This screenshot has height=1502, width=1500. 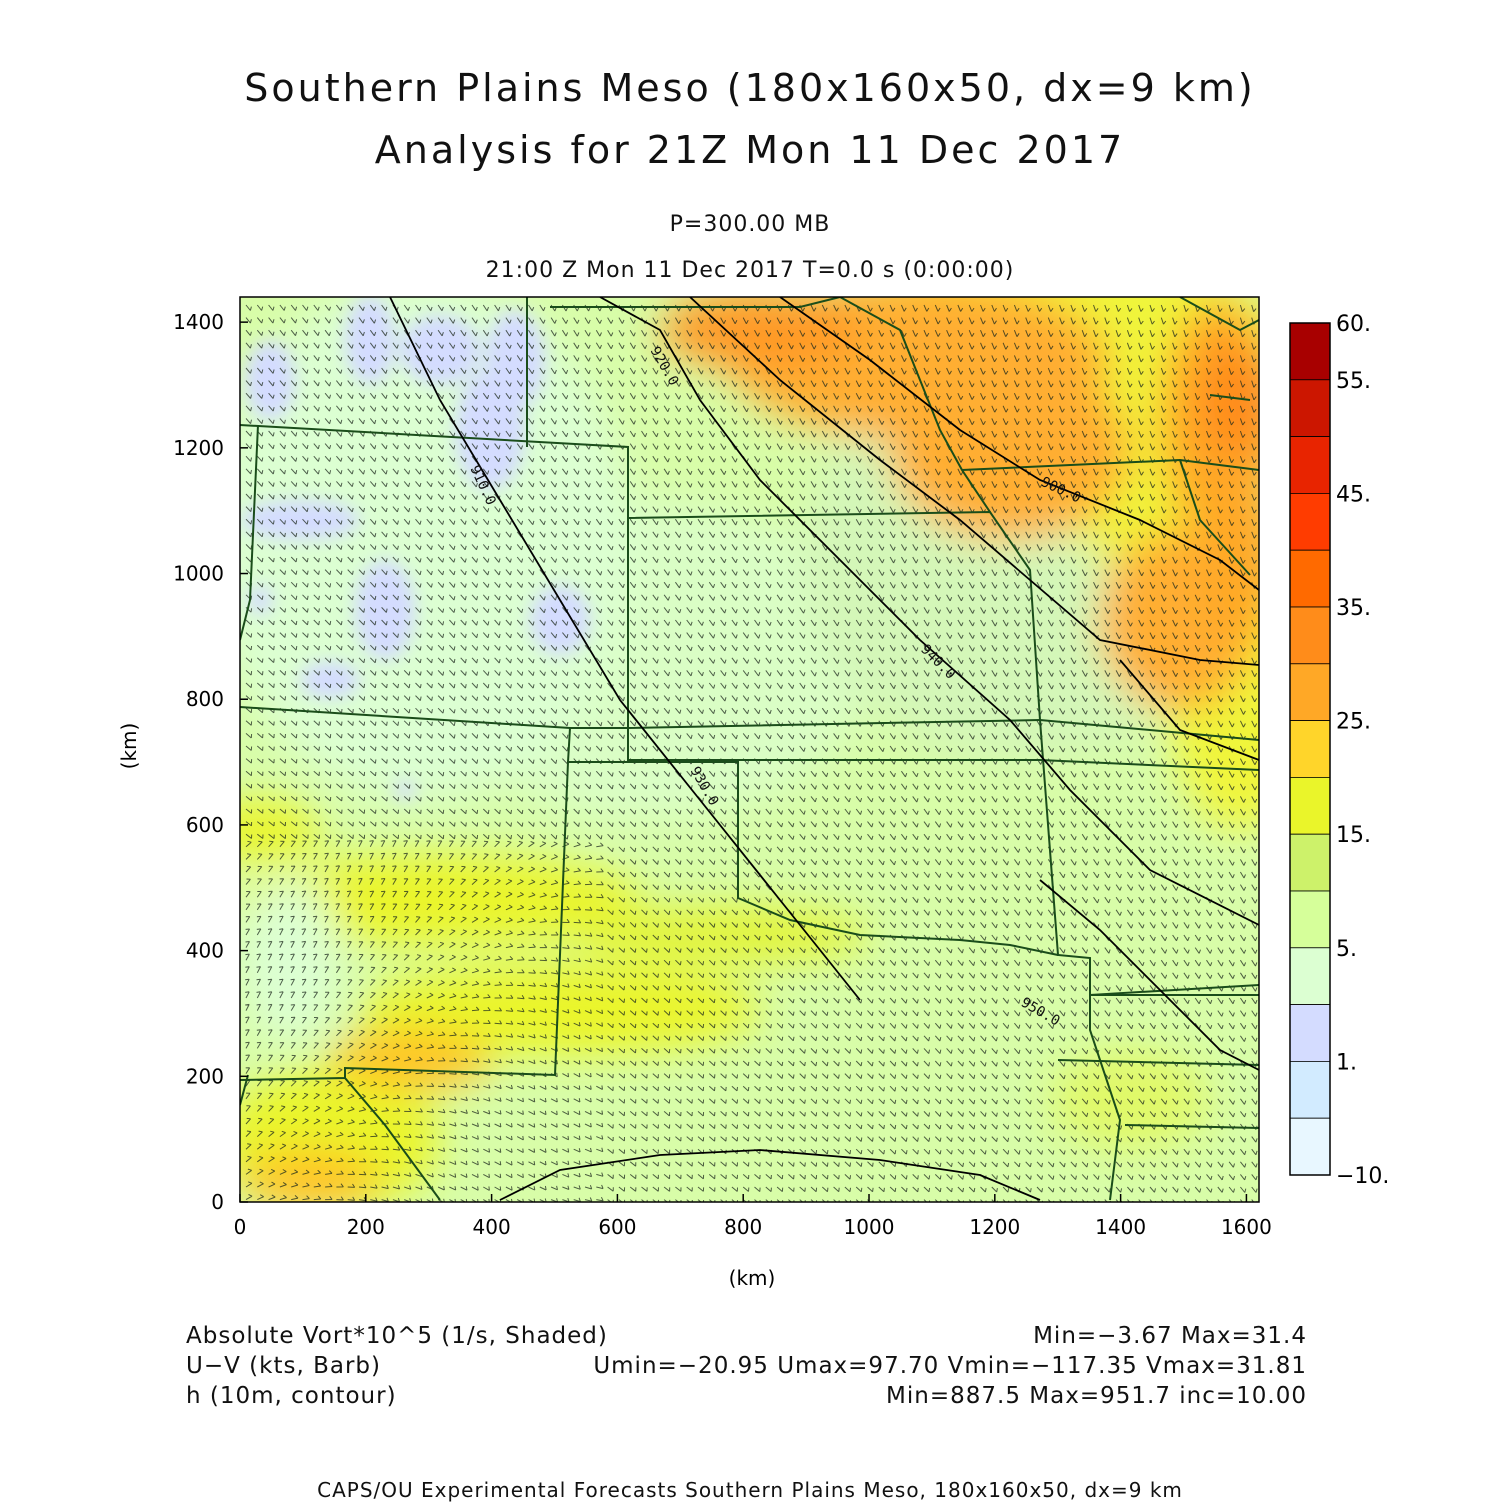 What do you see at coordinates (1353, 835) in the screenshot?
I see `colorbar-label: 15.` at bounding box center [1353, 835].